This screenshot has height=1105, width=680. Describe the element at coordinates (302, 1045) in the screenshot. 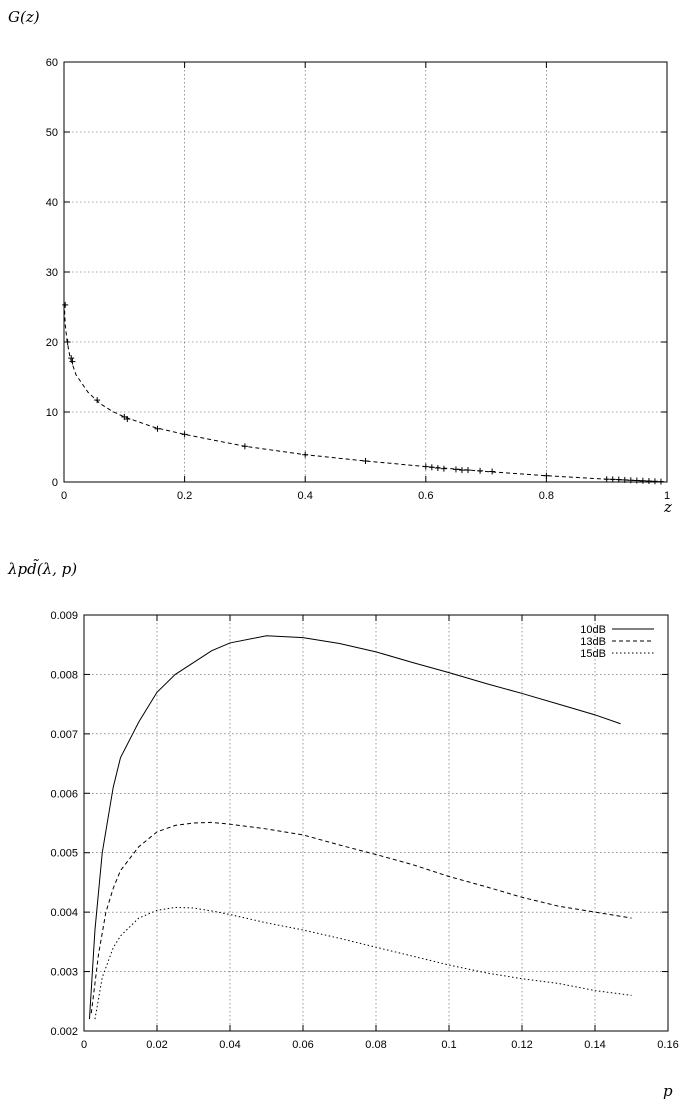

I see `x-tick-label: 0.06` at that location.